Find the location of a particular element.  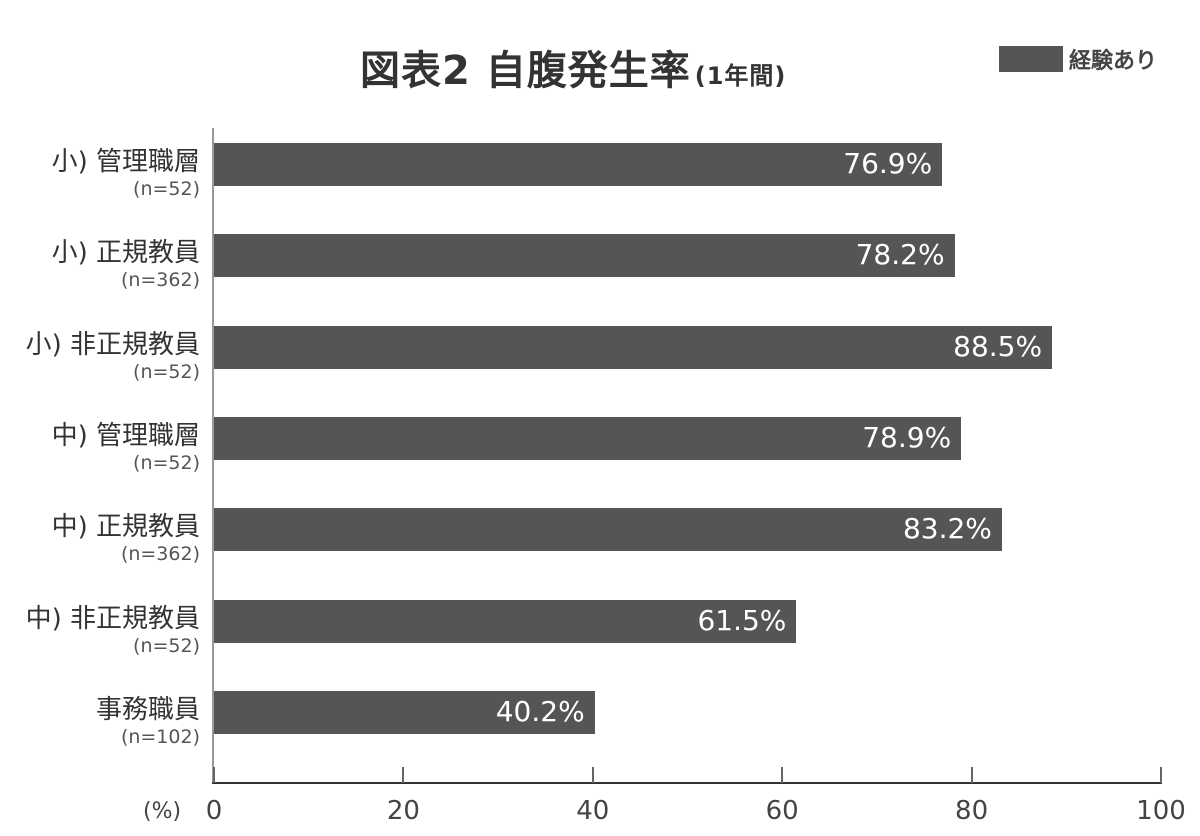

x-tick-label: 40 is located at coordinates (593, 811).